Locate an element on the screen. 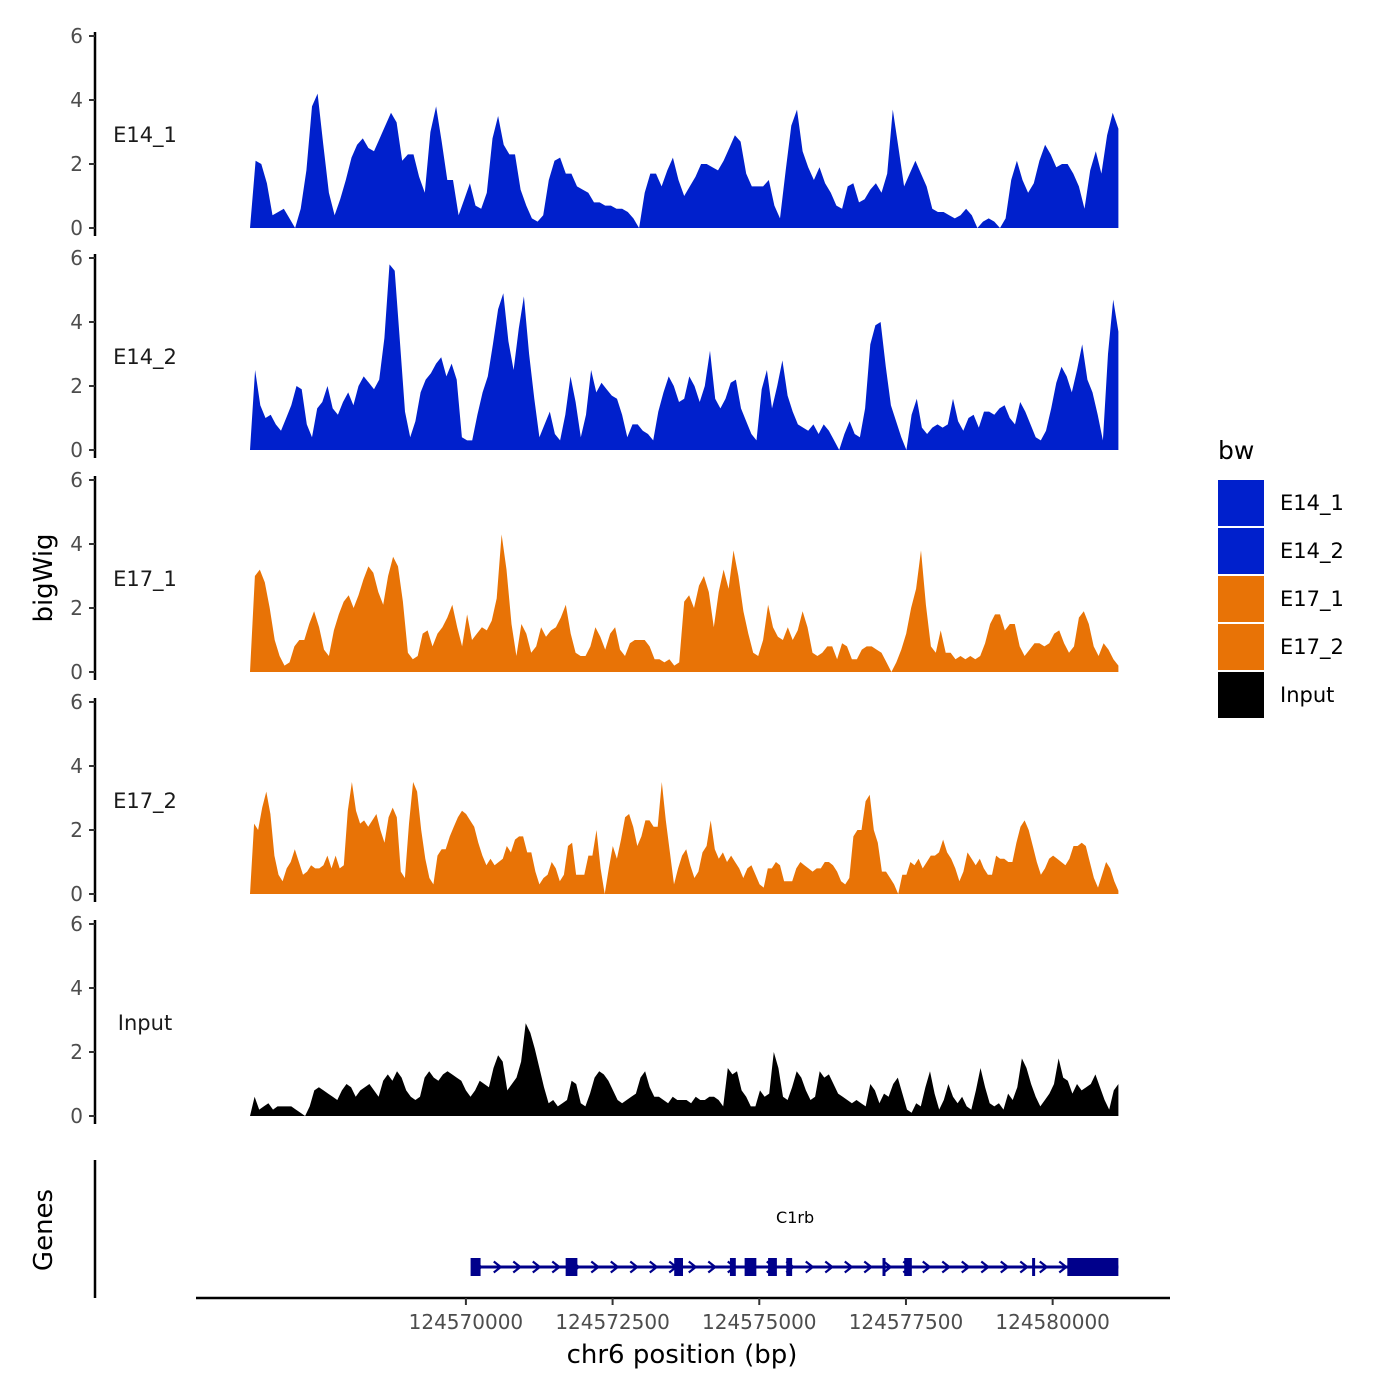  legend-item-E14_1: E14_1 is located at coordinates (1281, 503).